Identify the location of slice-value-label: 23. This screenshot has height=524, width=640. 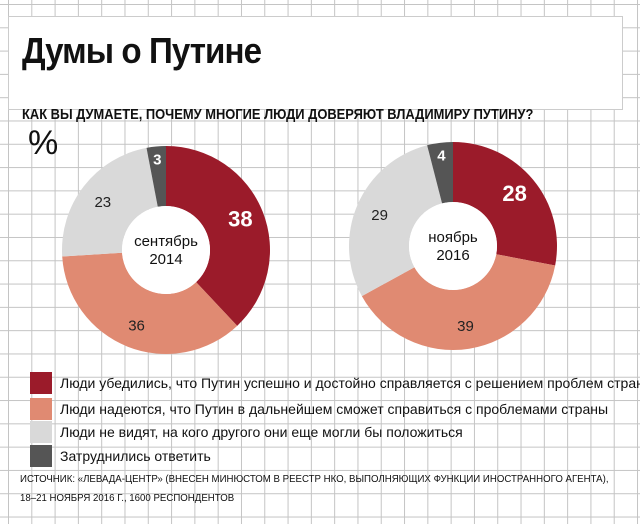
(102, 202).